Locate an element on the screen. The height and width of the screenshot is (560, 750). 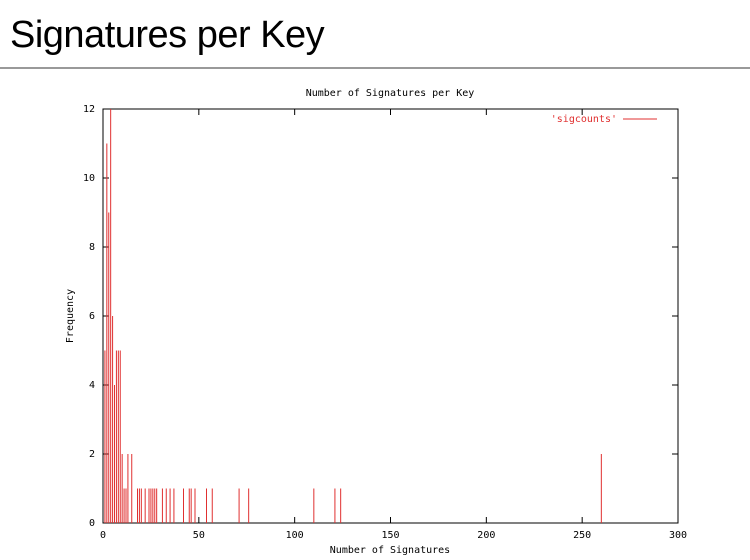
y-tick-label: 8 is located at coordinates (92, 247).